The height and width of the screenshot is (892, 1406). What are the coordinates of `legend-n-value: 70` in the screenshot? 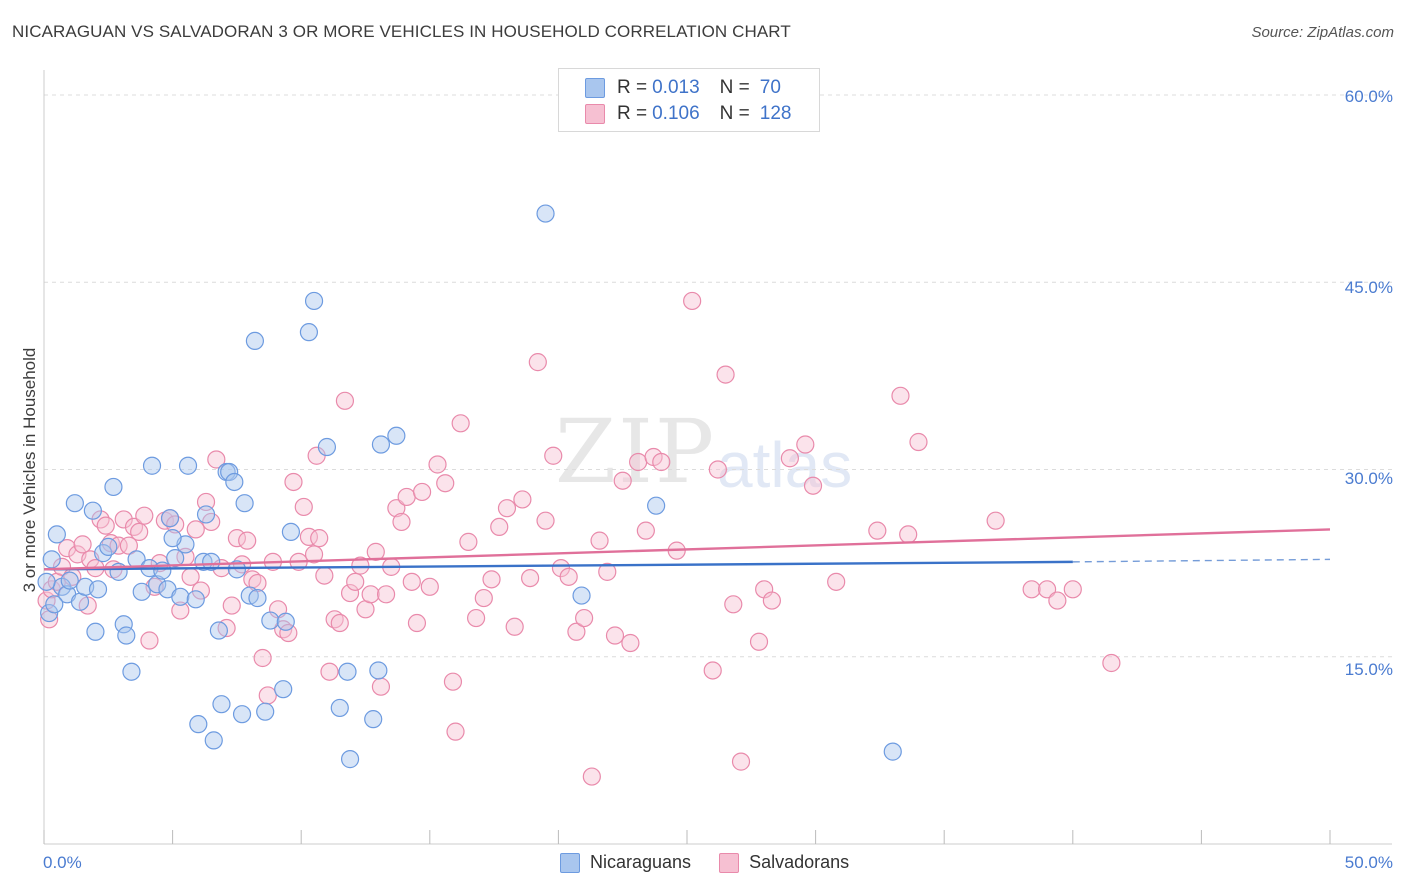 It's located at (770, 87).